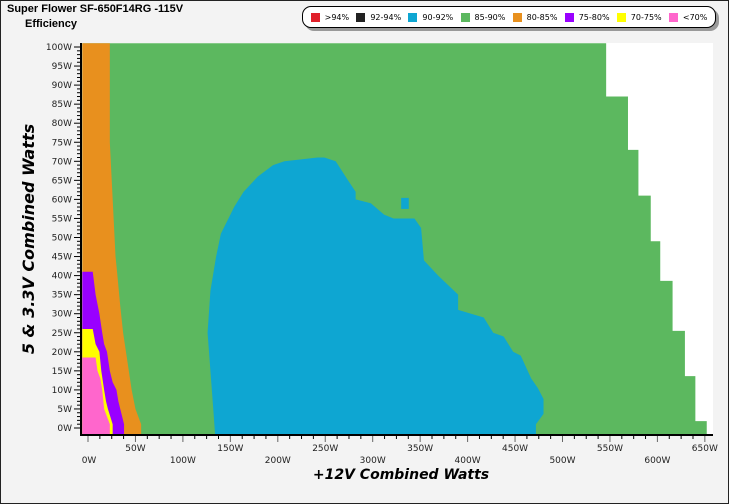 The width and height of the screenshot is (729, 504). What do you see at coordinates (135, 449) in the screenshot?
I see `x-tick-label: 50W` at bounding box center [135, 449].